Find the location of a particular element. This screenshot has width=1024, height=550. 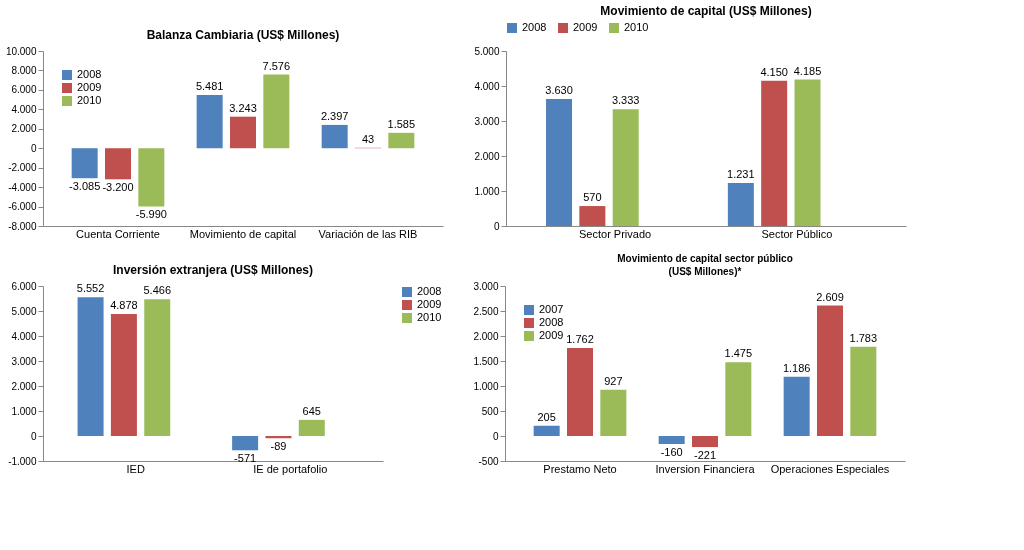

x-tick-label: Cuenta Corriente is located at coordinates (118, 233).